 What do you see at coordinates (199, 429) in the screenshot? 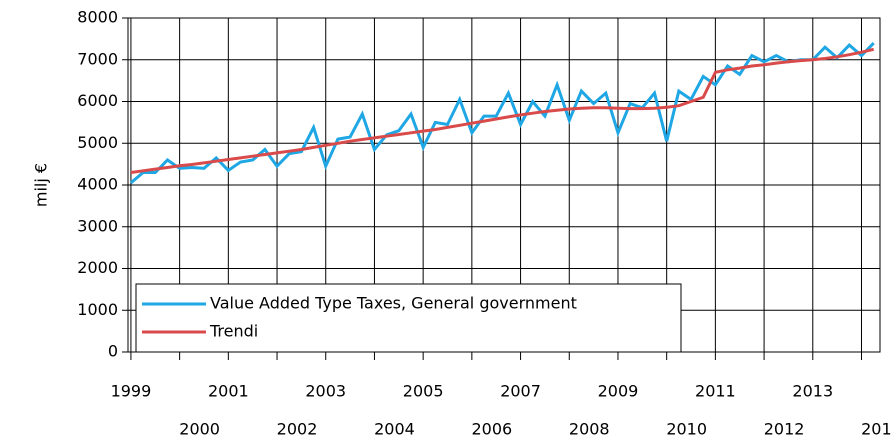
I see `x-tick-label: 2000` at bounding box center [199, 429].